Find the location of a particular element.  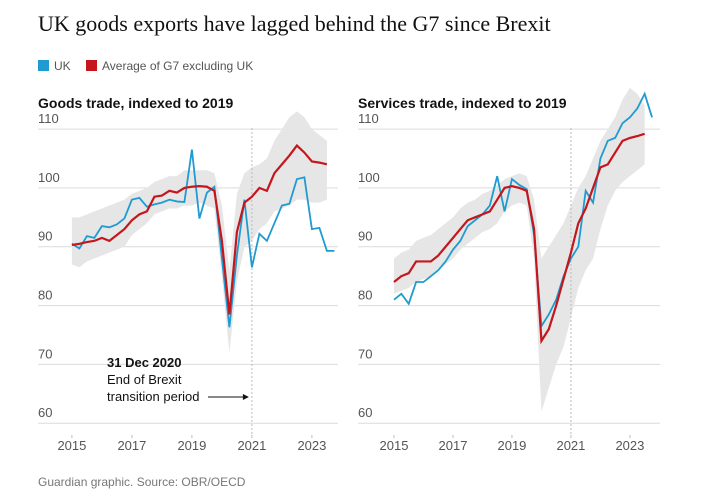

legend-label: UK is located at coordinates (62, 66).